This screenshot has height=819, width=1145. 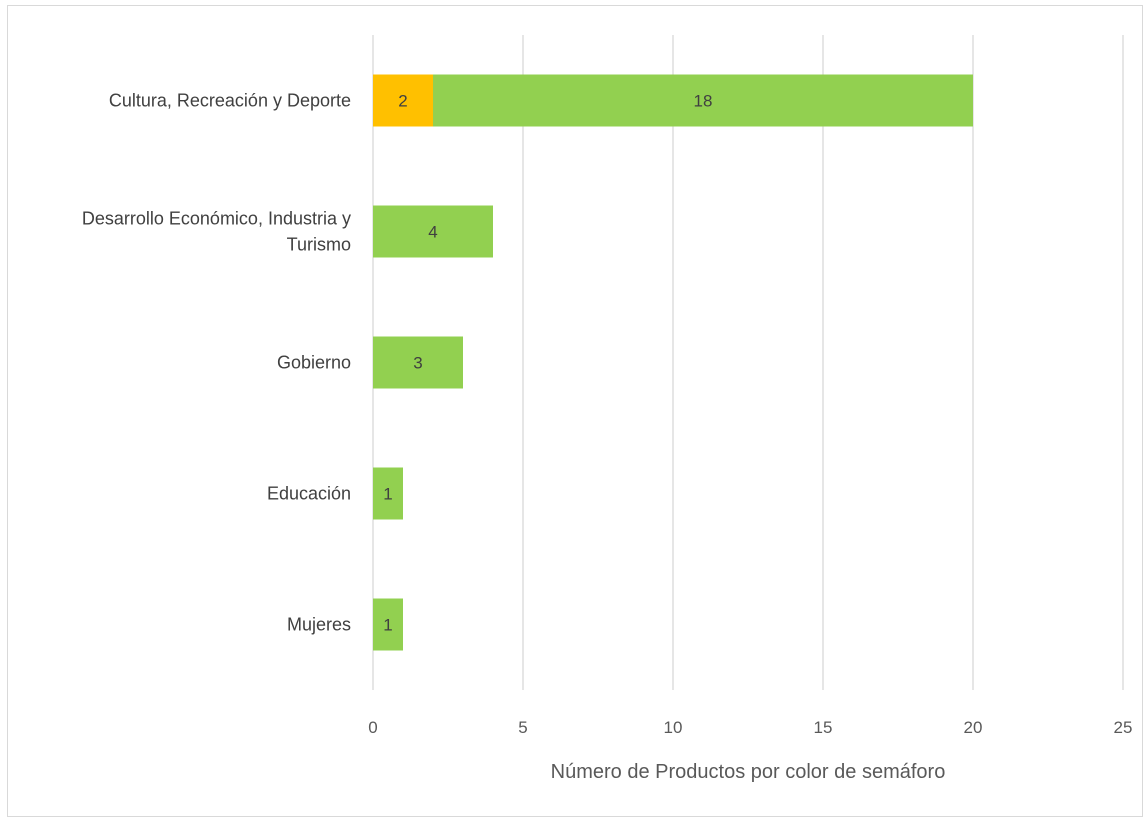 What do you see at coordinates (1123, 727) in the screenshot?
I see `x-tick-label: 25` at bounding box center [1123, 727].